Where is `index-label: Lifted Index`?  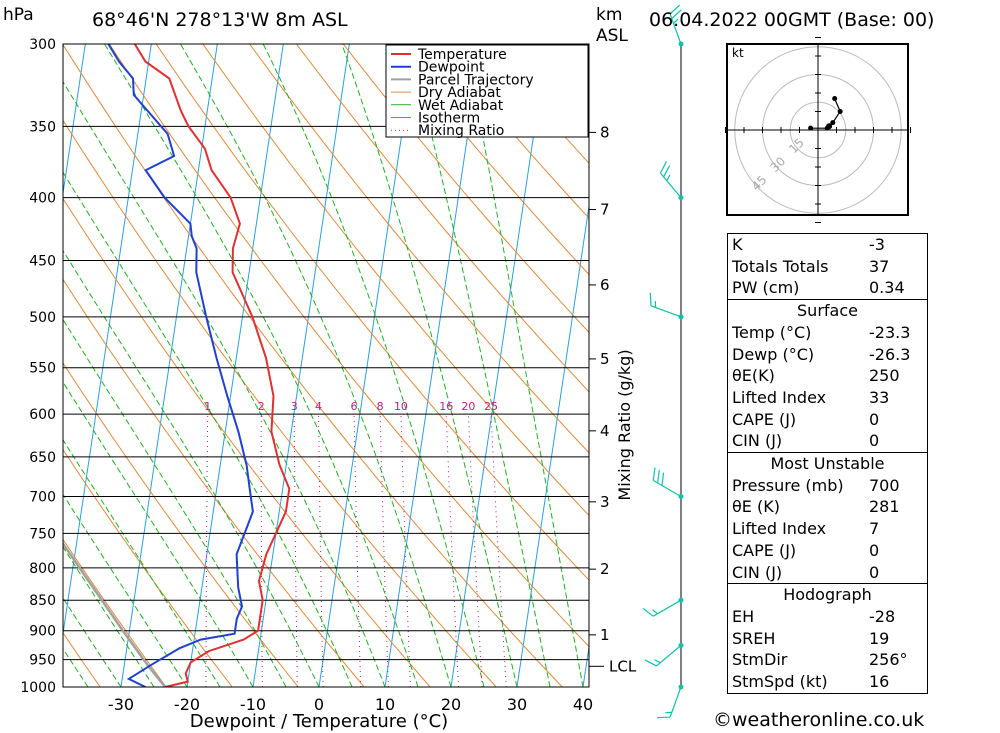
index-label: Lifted Index is located at coordinates (779, 529).